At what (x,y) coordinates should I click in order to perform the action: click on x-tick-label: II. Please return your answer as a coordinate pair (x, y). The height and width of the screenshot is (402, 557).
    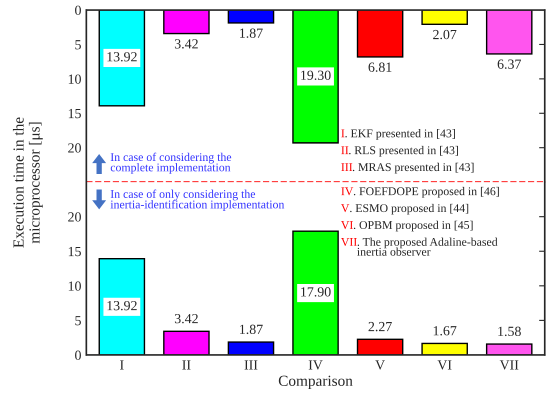
    Looking at the image, I should click on (186, 365).